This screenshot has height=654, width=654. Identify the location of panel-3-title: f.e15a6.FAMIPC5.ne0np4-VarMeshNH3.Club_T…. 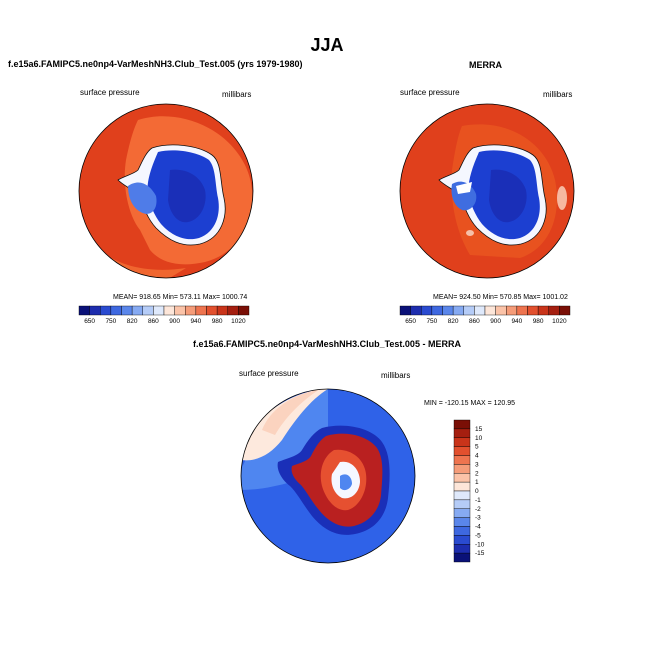
(327, 344).